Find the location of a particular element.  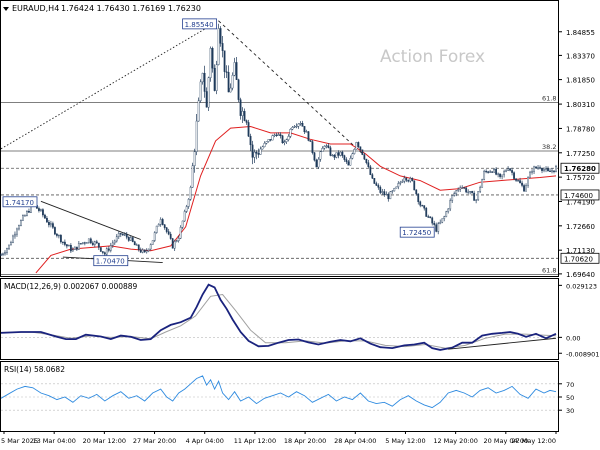

time-tick-label: 20 Mar 12:00 is located at coordinates (104, 441).